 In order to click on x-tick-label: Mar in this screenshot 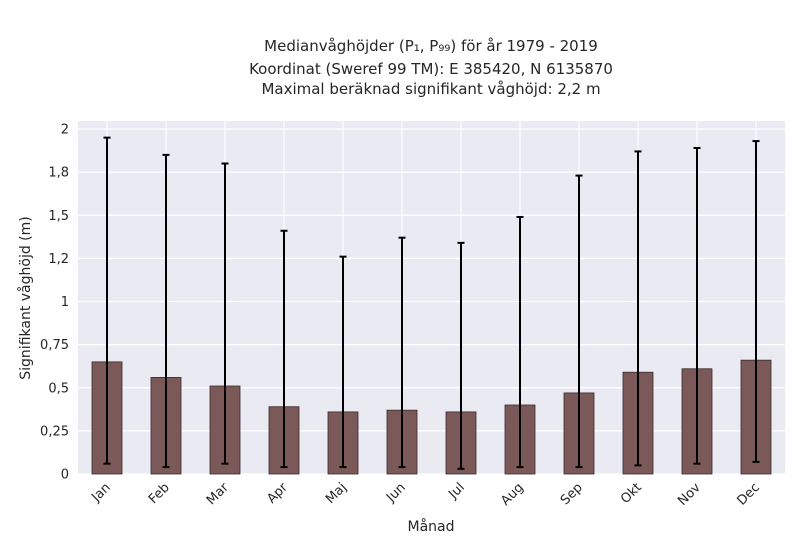, I will do `click(218, 494)`.